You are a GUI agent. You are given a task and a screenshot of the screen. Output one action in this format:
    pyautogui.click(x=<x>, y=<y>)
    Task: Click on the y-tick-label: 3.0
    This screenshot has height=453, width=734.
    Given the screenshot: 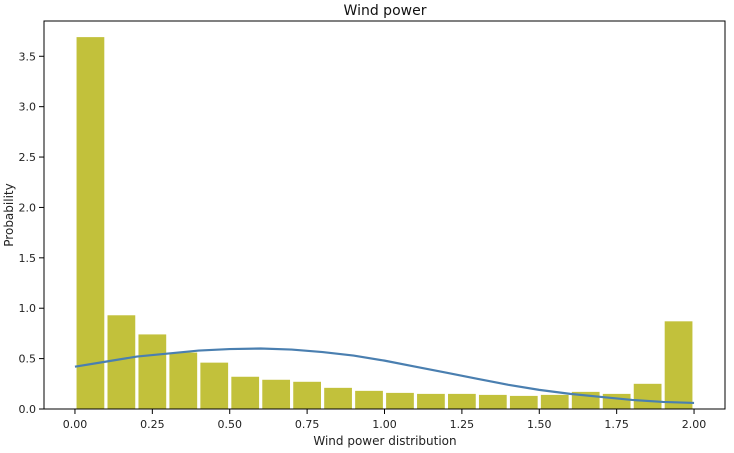 What is the action you would take?
    pyautogui.click(x=28, y=107)
    